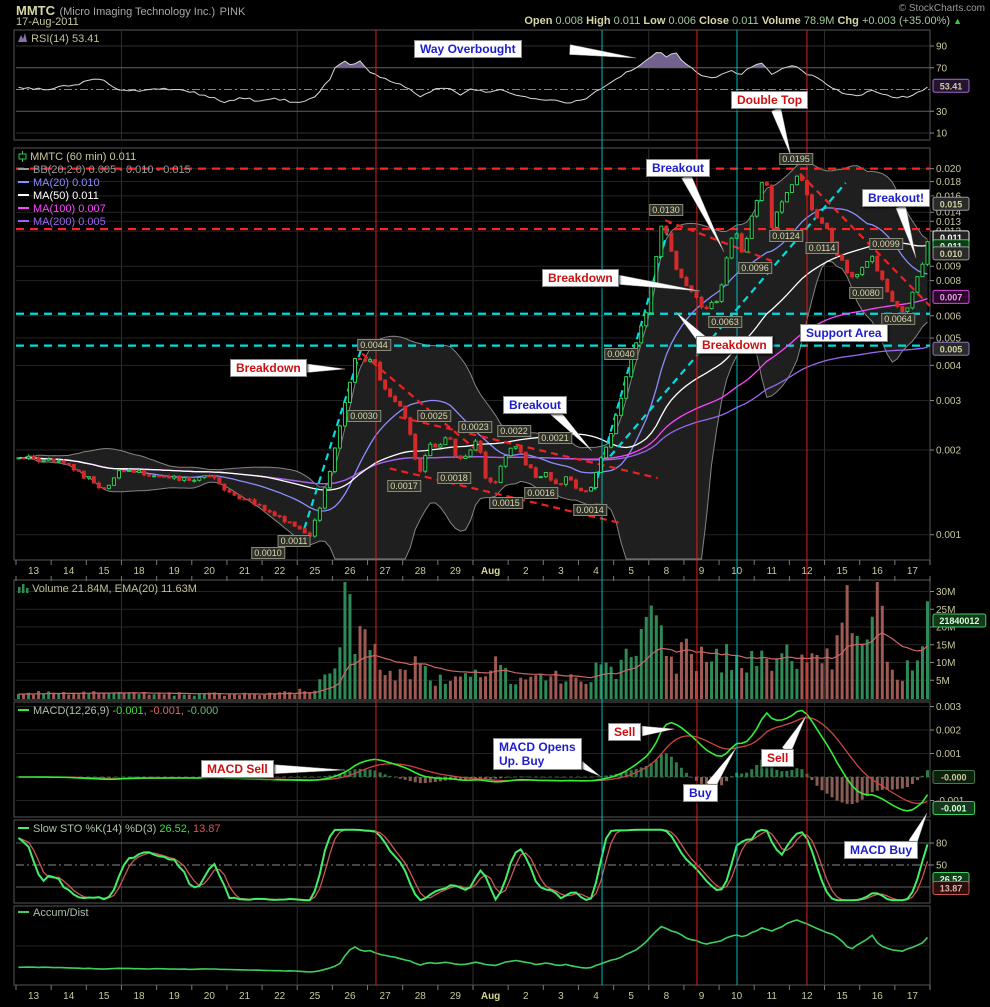  Describe the element at coordinates (596, 996) in the screenshot. I see `svg-text: 4` at that location.